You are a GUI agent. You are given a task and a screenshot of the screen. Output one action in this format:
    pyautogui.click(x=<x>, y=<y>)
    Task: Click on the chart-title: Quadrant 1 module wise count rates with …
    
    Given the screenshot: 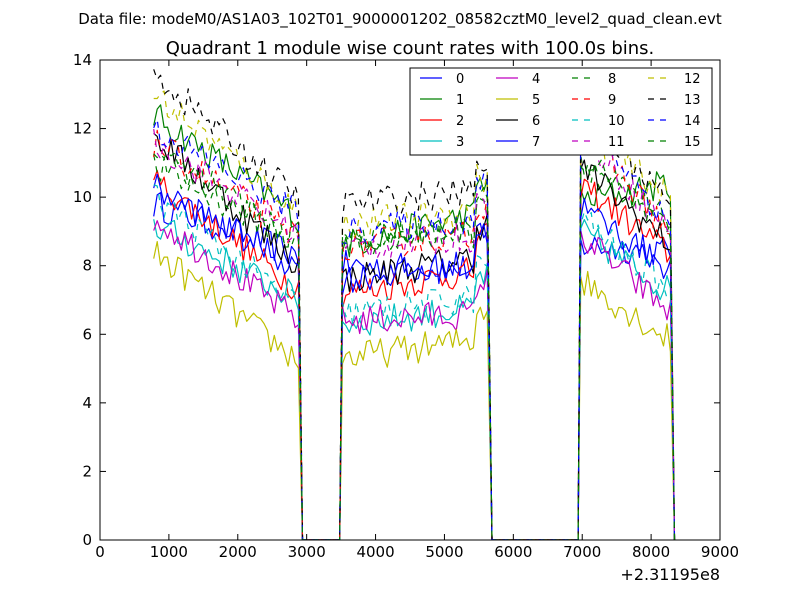 What is the action you would take?
    pyautogui.click(x=410, y=48)
    